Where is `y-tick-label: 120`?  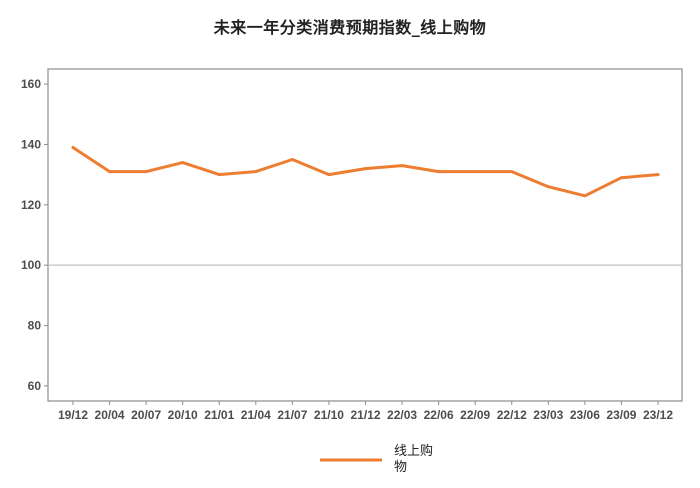 y-tick-label: 120 is located at coordinates (31, 205).